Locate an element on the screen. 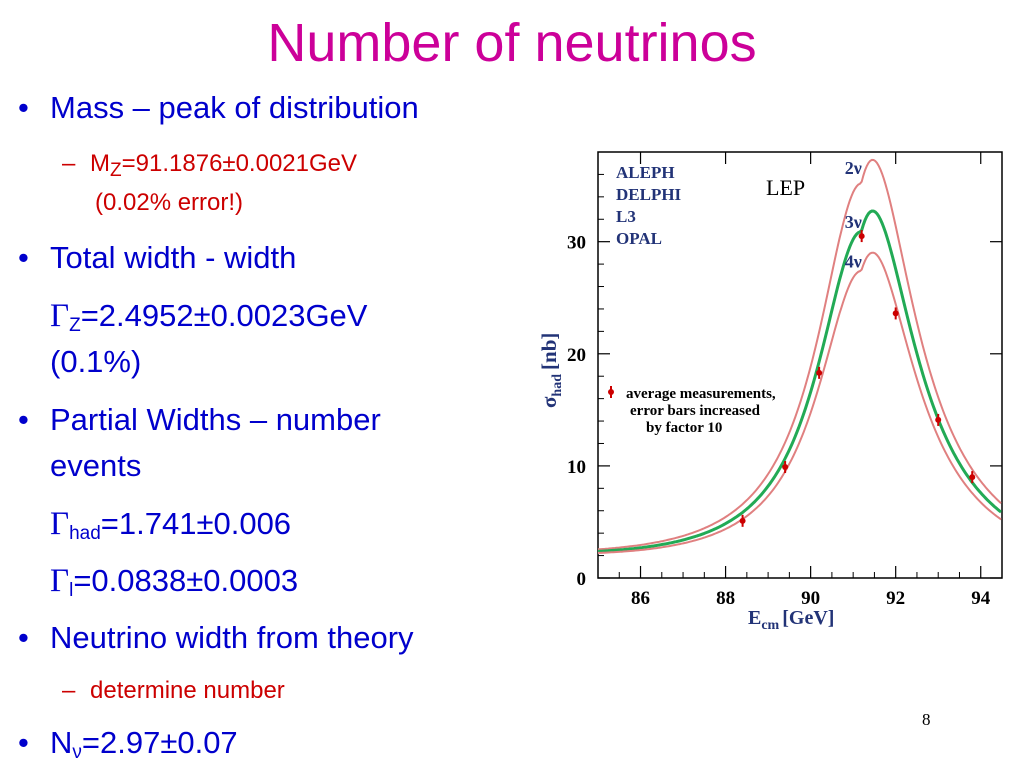 The image size is (1024, 768). mz-value: =91.1876±0.0021GeV is located at coordinates (239, 163).